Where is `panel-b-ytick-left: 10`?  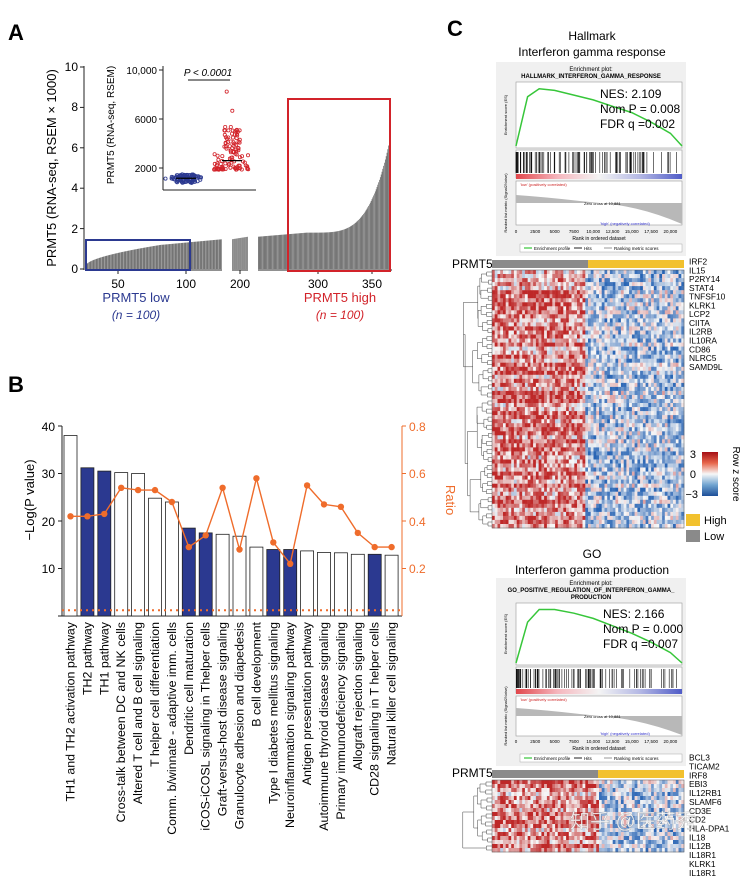
panel-b-ytick-left: 10 is located at coordinates (49, 569).